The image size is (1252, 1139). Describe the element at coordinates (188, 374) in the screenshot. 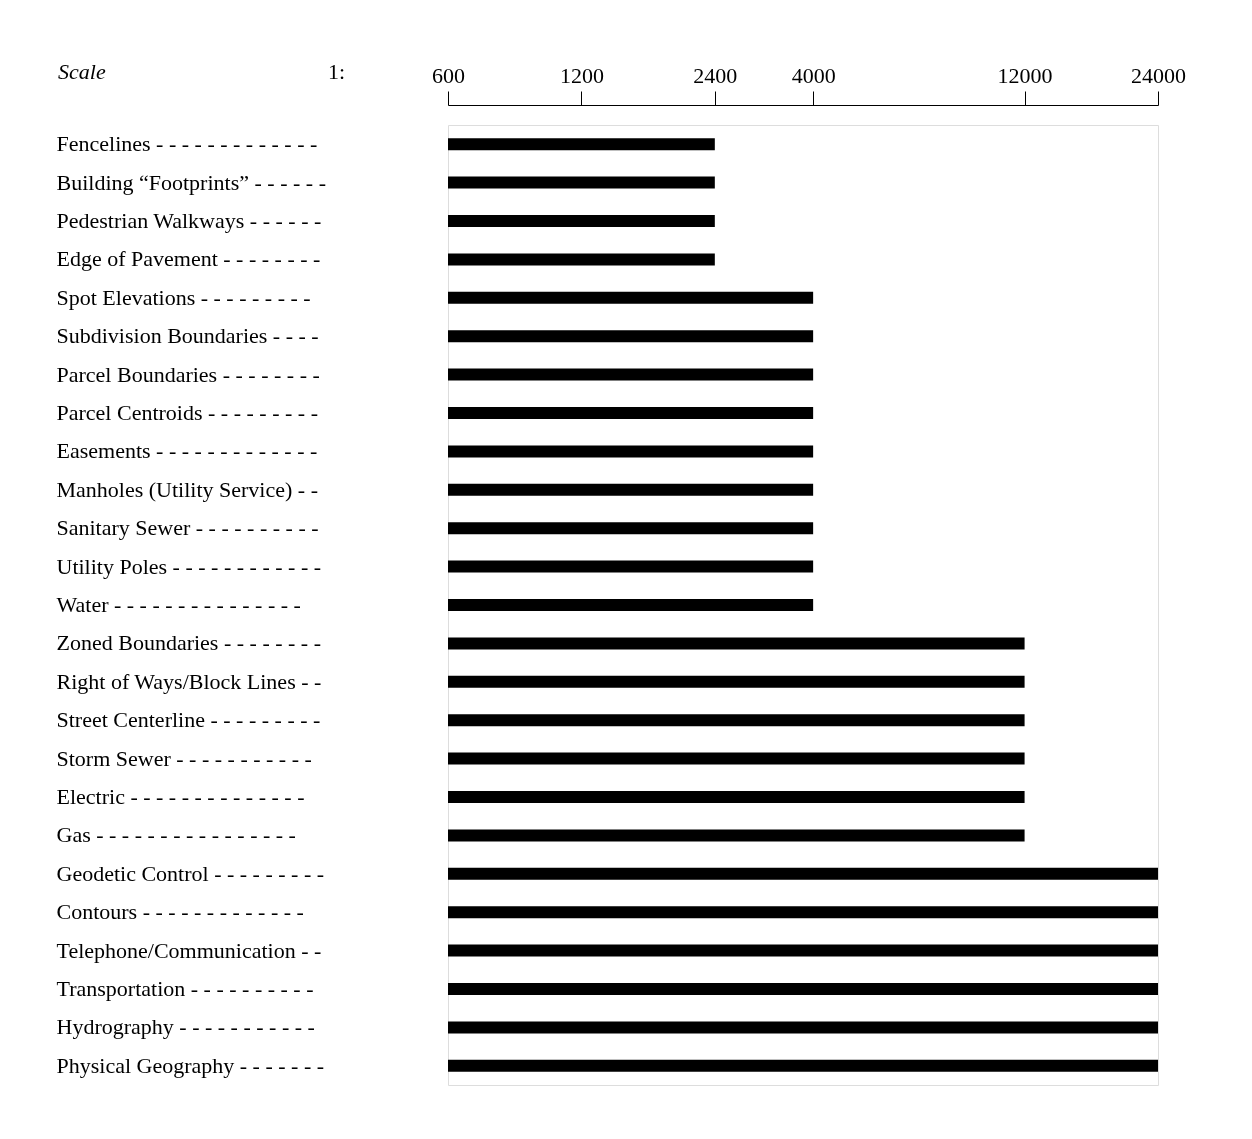

I see `y-tick-label: Parcel Boundaries - - - - - - - -` at that location.